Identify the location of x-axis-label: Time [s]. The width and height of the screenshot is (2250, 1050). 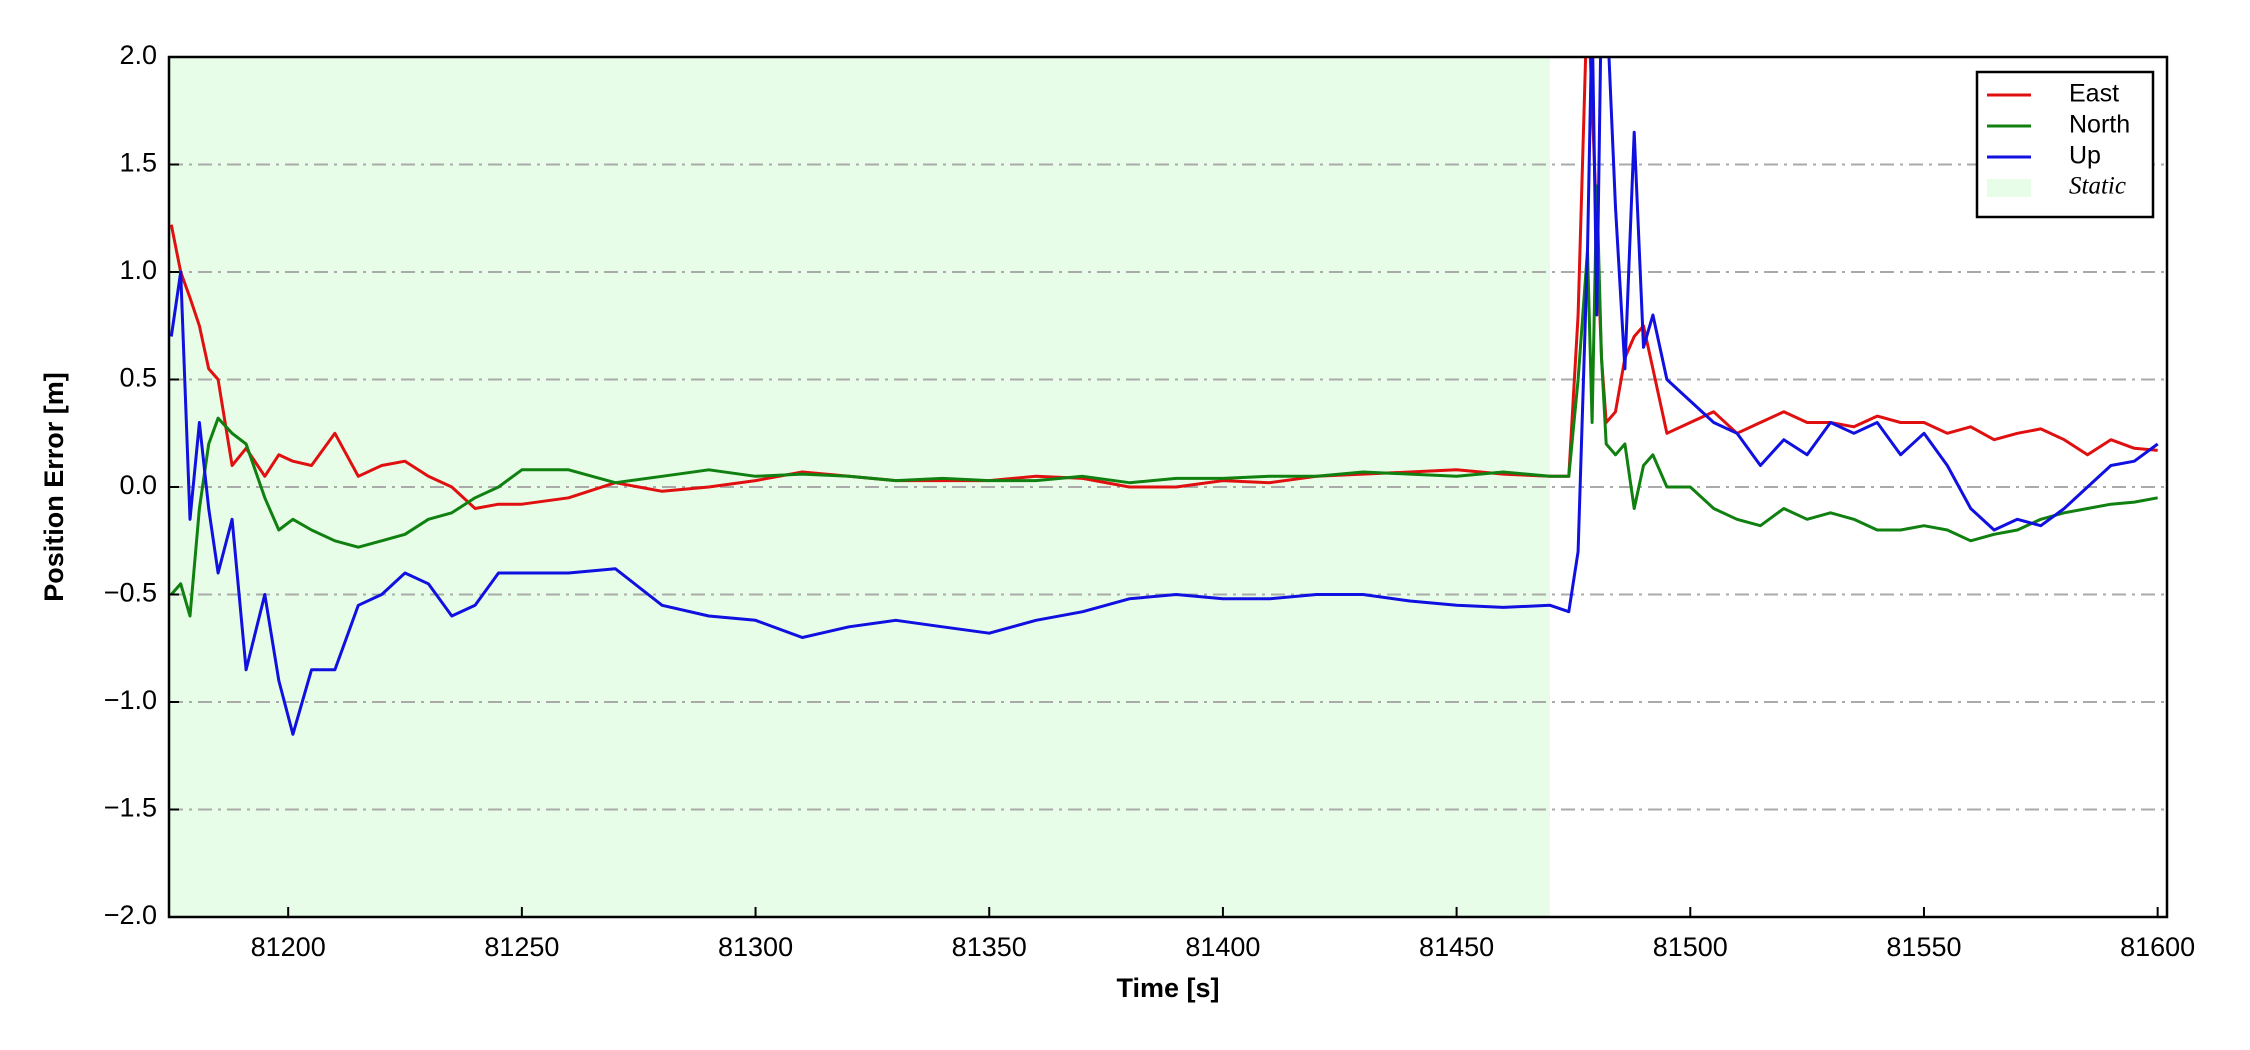
(1167, 988).